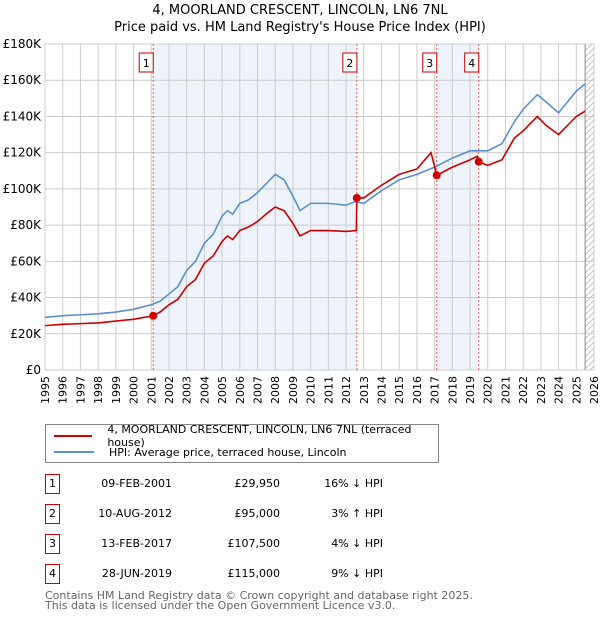 The height and width of the screenshot is (620, 600). What do you see at coordinates (33, 370) in the screenshot?
I see `y-tick-label: £0` at bounding box center [33, 370].